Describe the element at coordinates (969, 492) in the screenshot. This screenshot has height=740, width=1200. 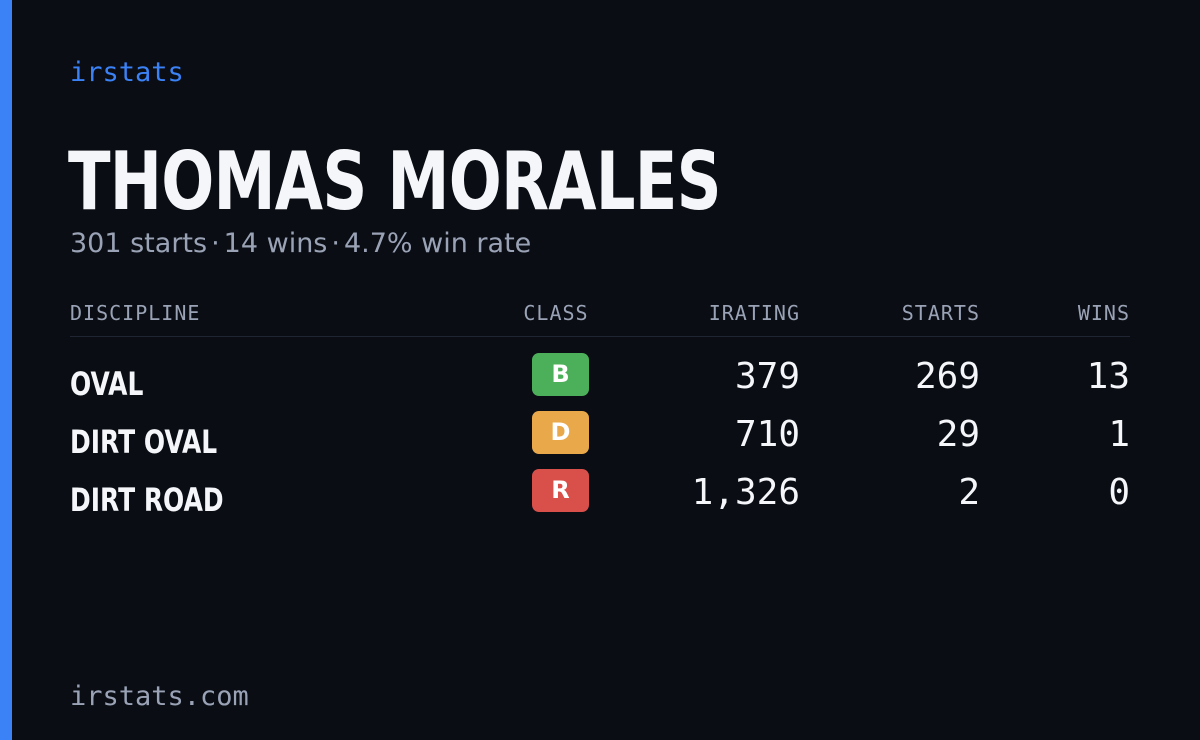
I see `row-starts: 2` at that location.